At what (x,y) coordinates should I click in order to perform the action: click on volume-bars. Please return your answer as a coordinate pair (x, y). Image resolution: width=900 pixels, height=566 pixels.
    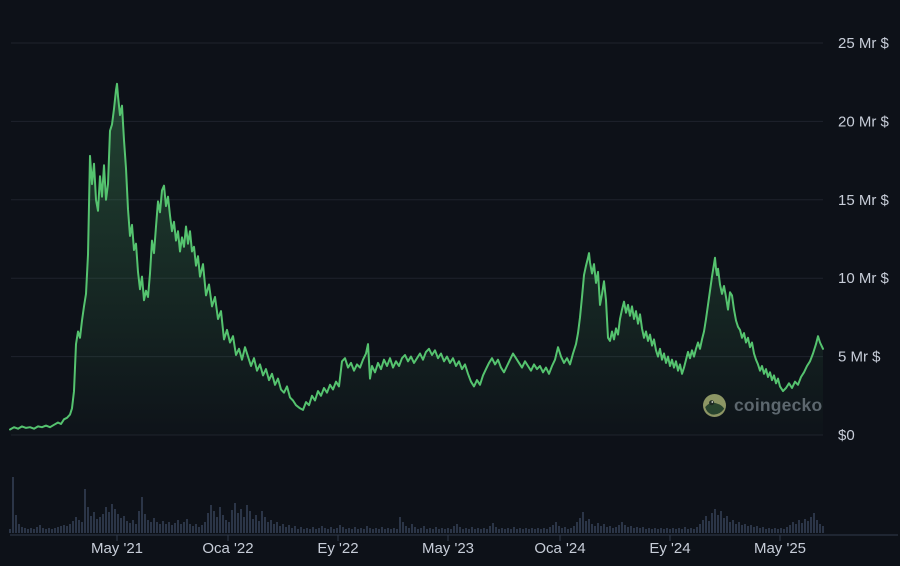
    Looking at the image, I should click on (416, 505).